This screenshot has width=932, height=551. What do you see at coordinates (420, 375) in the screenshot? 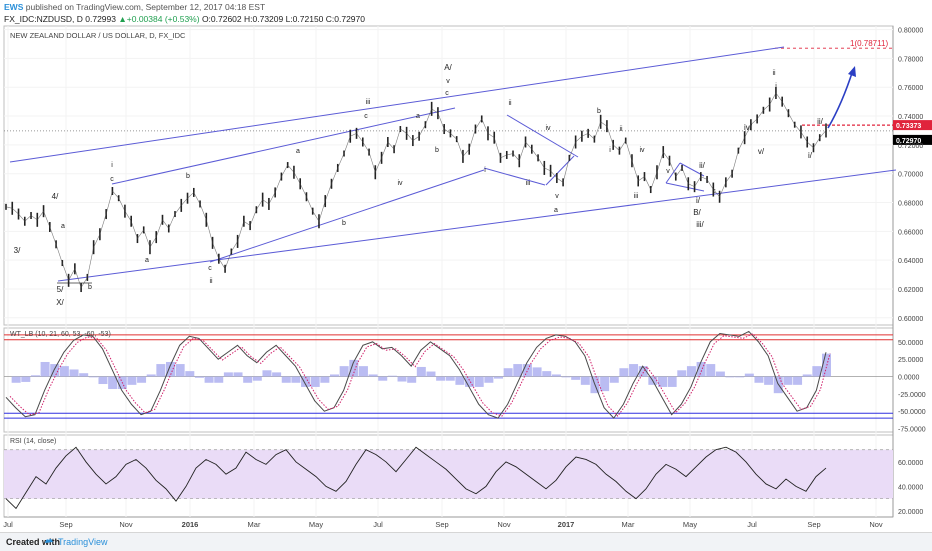
I see `wt-signal-line` at bounding box center [420, 375].